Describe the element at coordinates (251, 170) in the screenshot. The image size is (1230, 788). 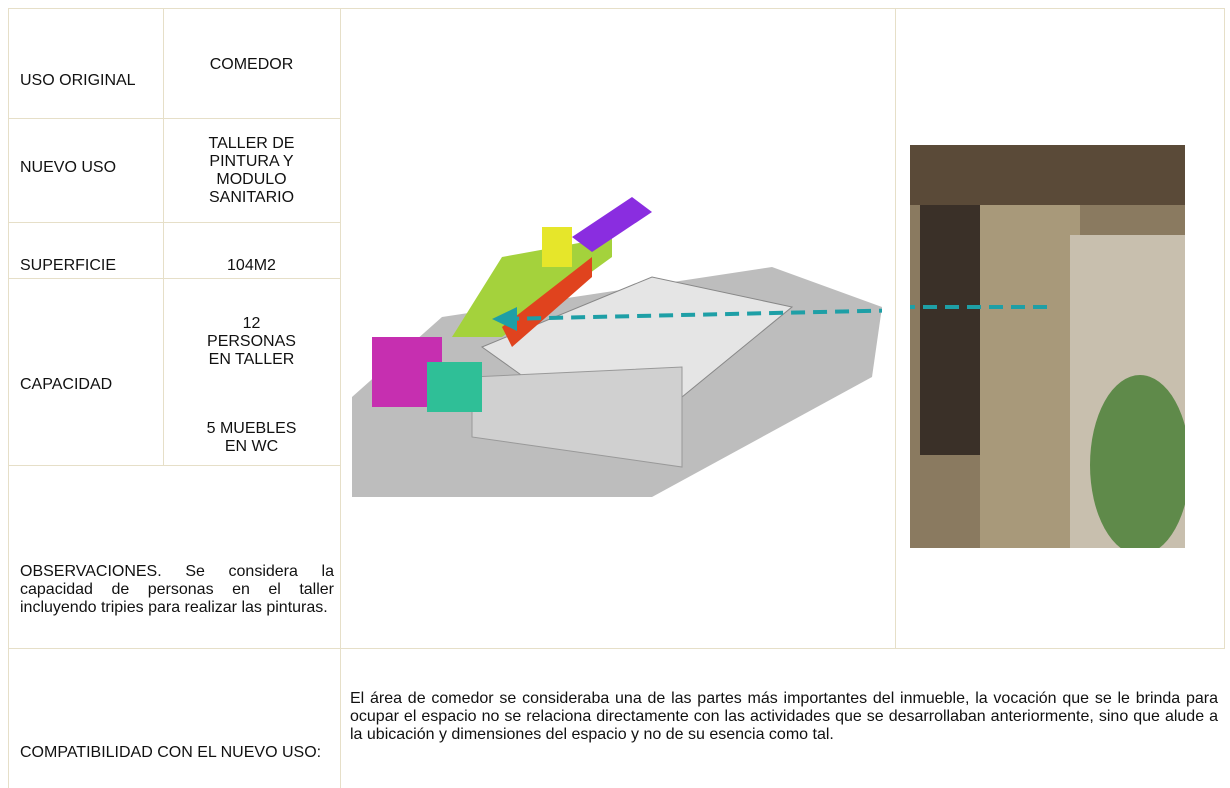
I see `value: TALLER DE PINTURA Y MODULO SANITARIO` at that location.